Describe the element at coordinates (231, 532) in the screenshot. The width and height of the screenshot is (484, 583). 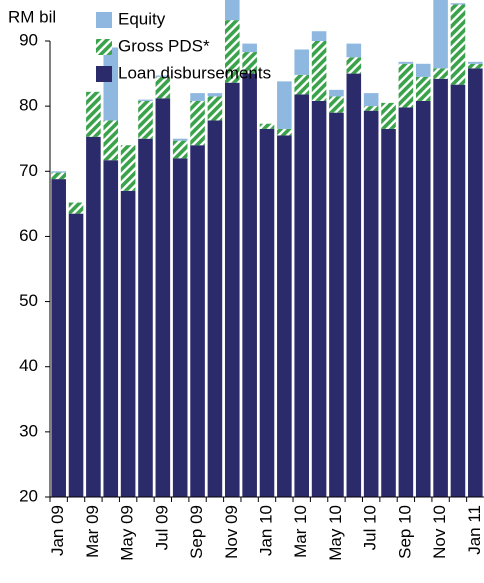
I see `x-tick-label: Nov 09` at that location.